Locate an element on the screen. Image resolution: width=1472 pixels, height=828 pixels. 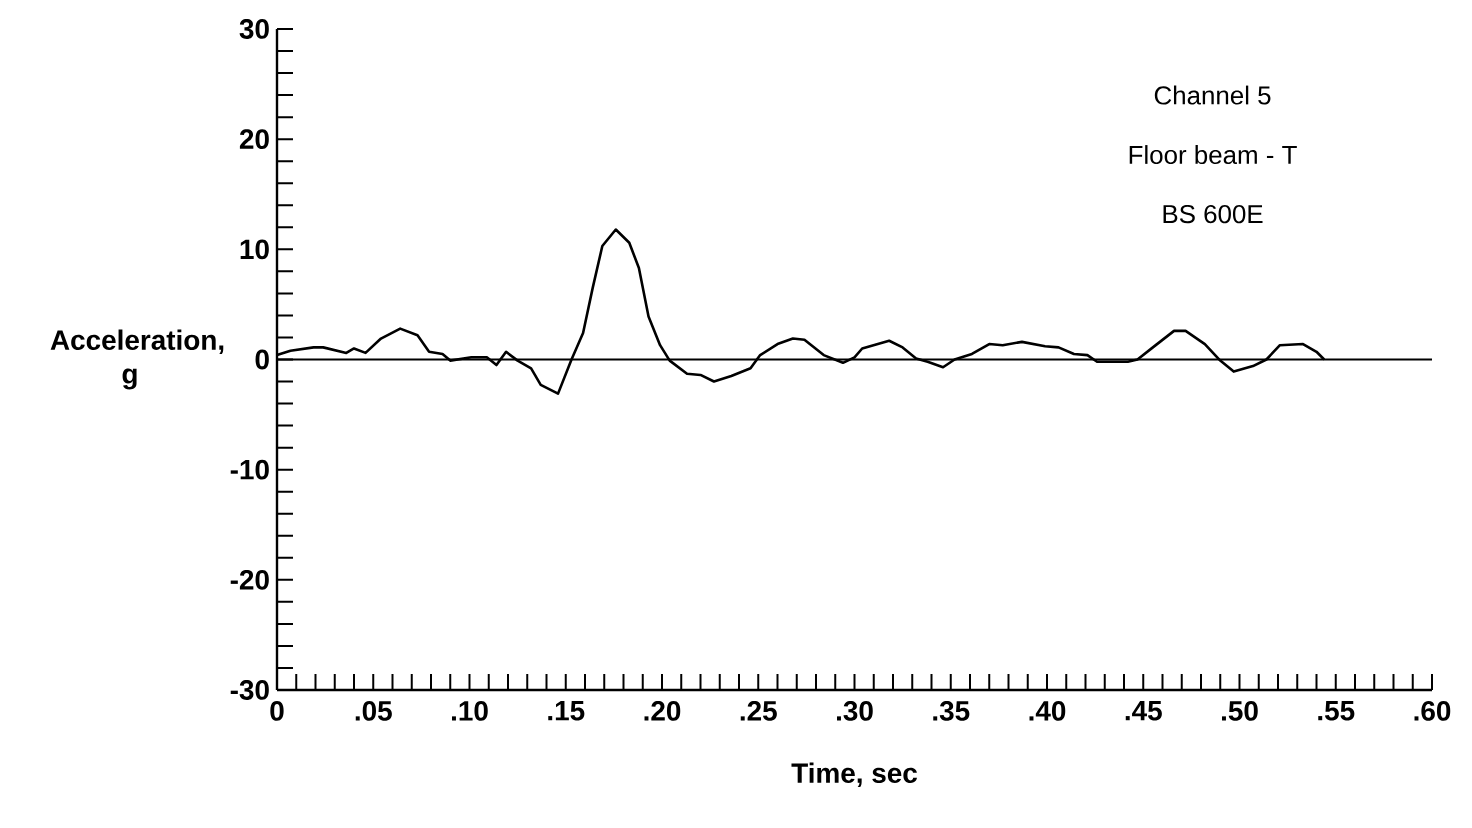
y-tick-label: 30 is located at coordinates (254, 29).